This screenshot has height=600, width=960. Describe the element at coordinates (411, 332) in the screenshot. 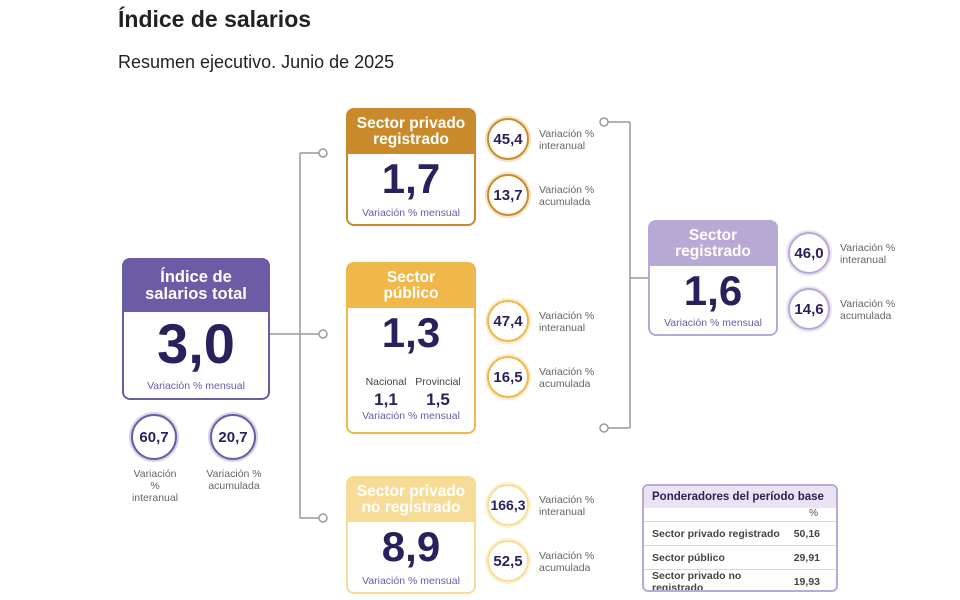

I see `publico-value: 1,3` at that location.